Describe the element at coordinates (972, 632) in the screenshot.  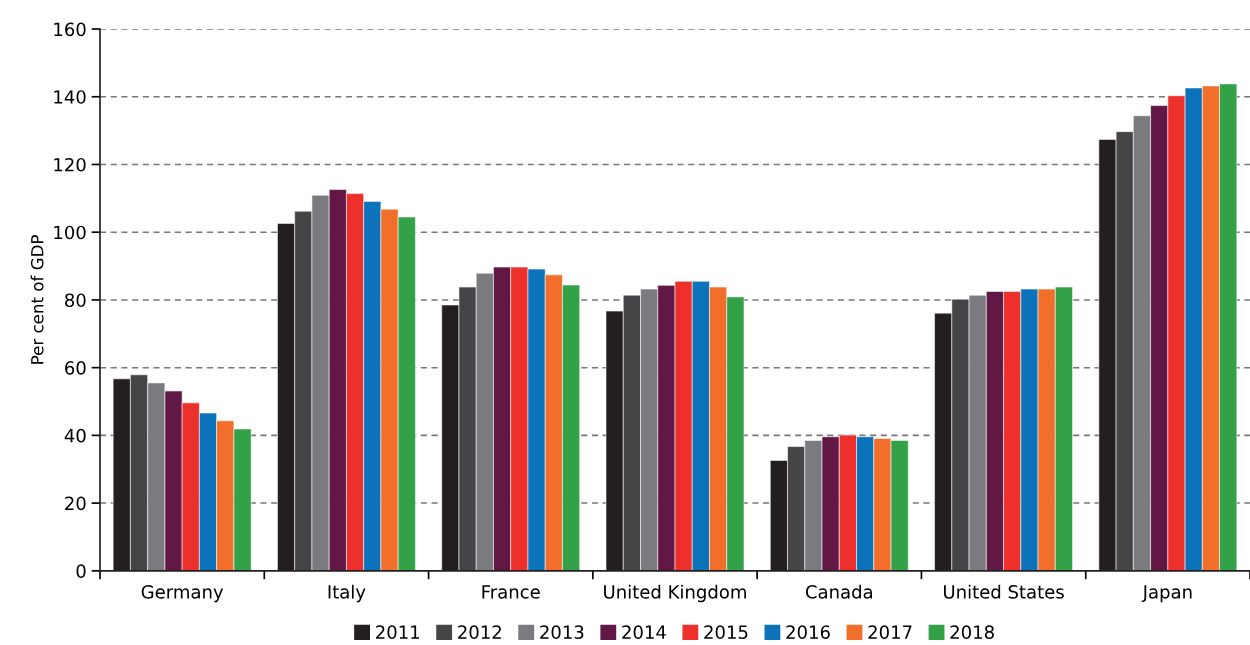
I see `legend-label: 2018` at that location.